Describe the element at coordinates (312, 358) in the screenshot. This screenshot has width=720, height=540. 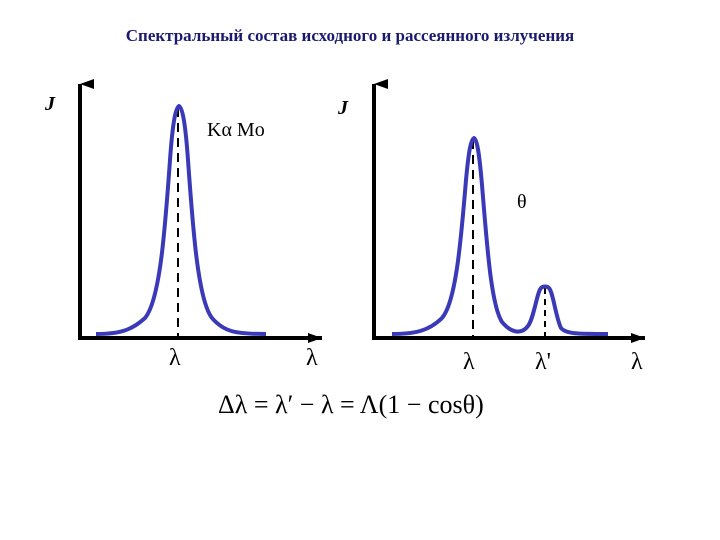
I see `left-x-axis-label: λ` at that location.